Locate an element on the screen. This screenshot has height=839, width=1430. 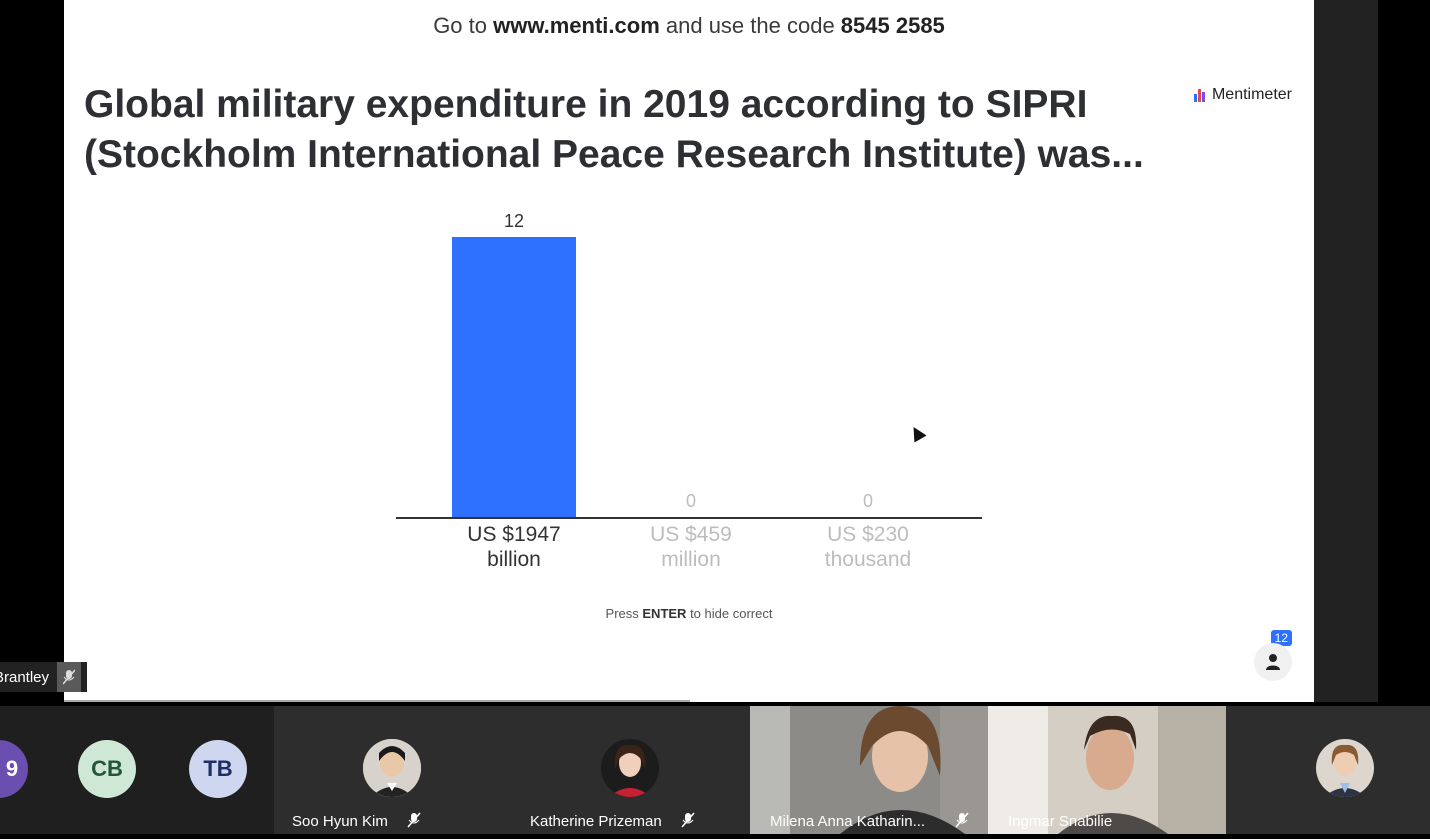
join-code: 8545 2585 is located at coordinates (892, 25).